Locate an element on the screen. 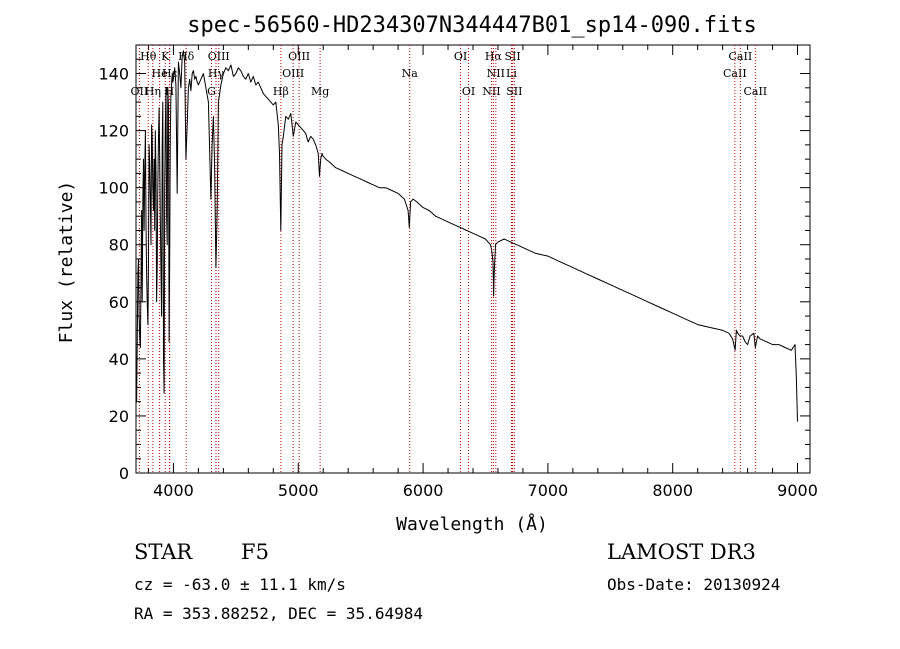 The height and width of the screenshot is (649, 900). line-label: Na is located at coordinates (410, 73).